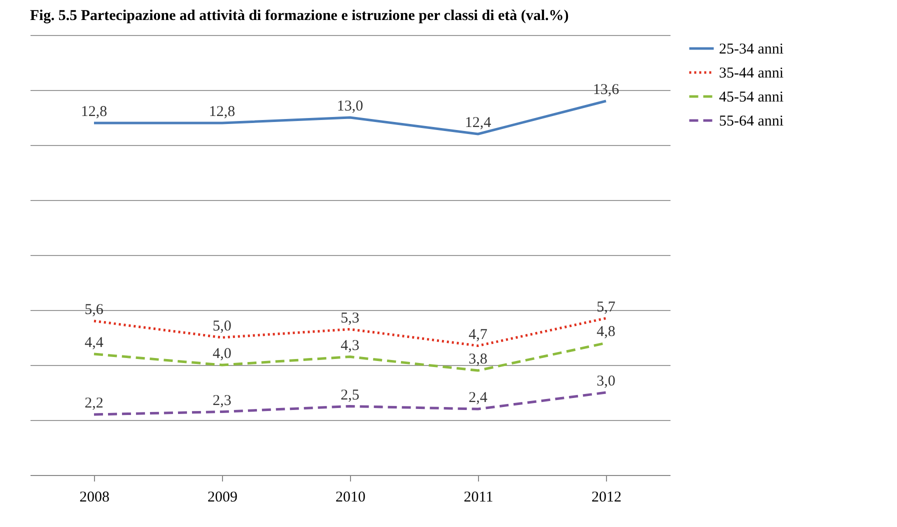 Image resolution: width=897 pixels, height=527 pixels. What do you see at coordinates (607, 498) in the screenshot?
I see `x-tick-label: 2012` at bounding box center [607, 498].